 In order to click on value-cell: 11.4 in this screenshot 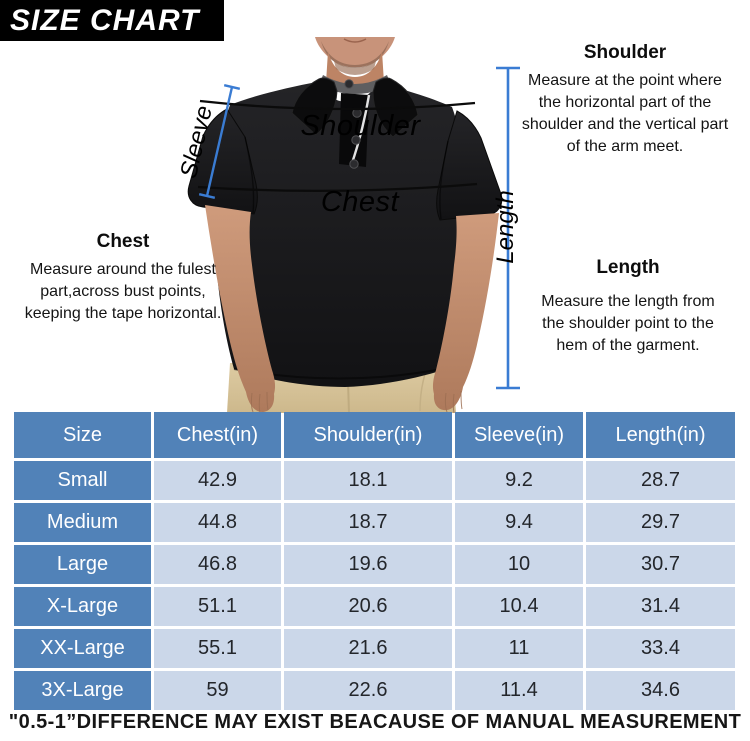, I will do `click(519, 690)`.